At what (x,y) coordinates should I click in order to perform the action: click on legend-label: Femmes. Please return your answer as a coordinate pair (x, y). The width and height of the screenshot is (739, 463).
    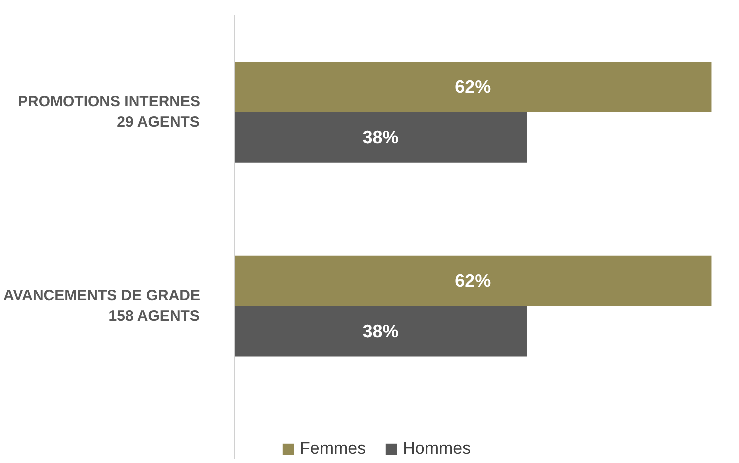
    Looking at the image, I should click on (333, 449).